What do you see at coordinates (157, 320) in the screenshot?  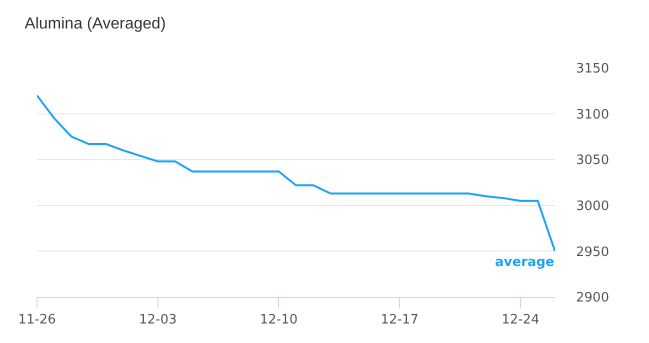 I see `x-tick-label: 12-03` at bounding box center [157, 320].